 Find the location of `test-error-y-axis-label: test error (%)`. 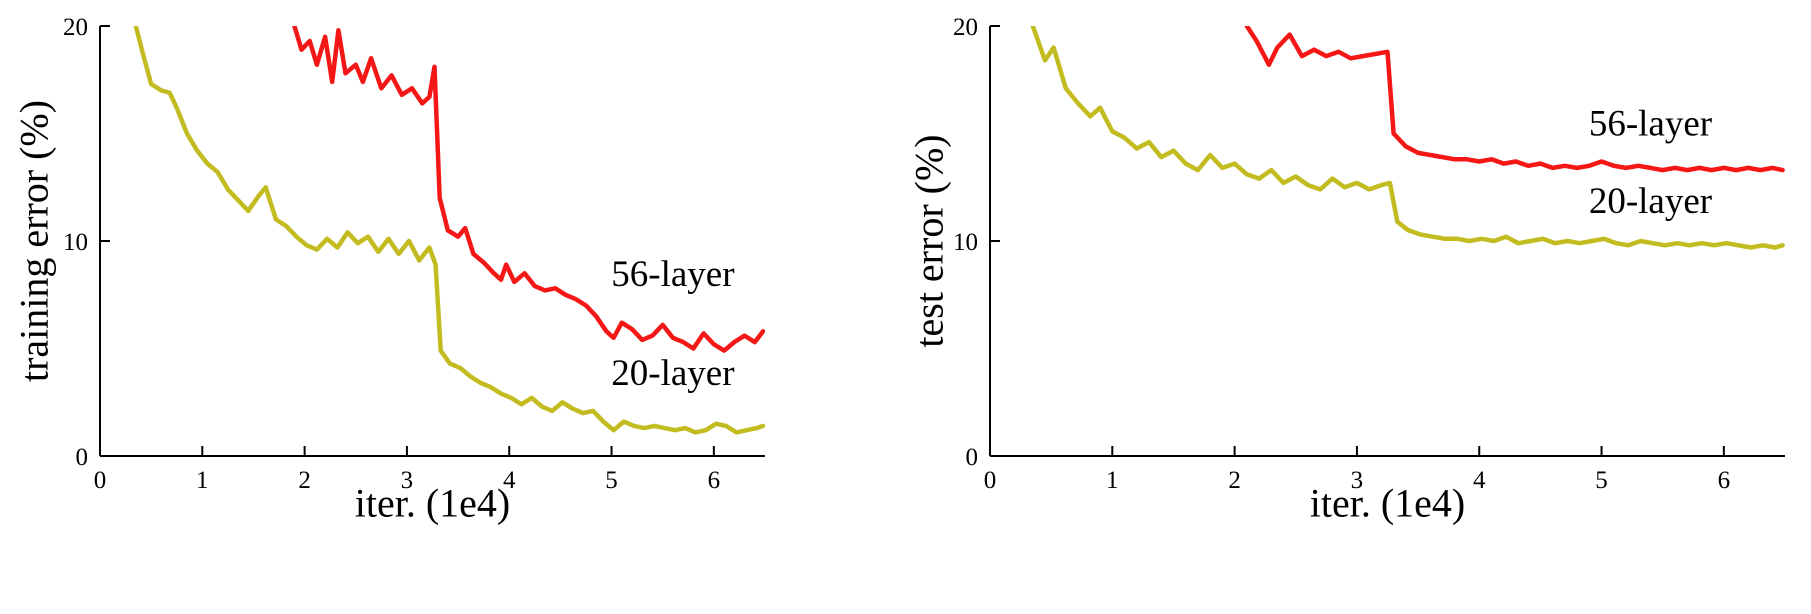

test-error-y-axis-label: test error (%) is located at coordinates (929, 241).